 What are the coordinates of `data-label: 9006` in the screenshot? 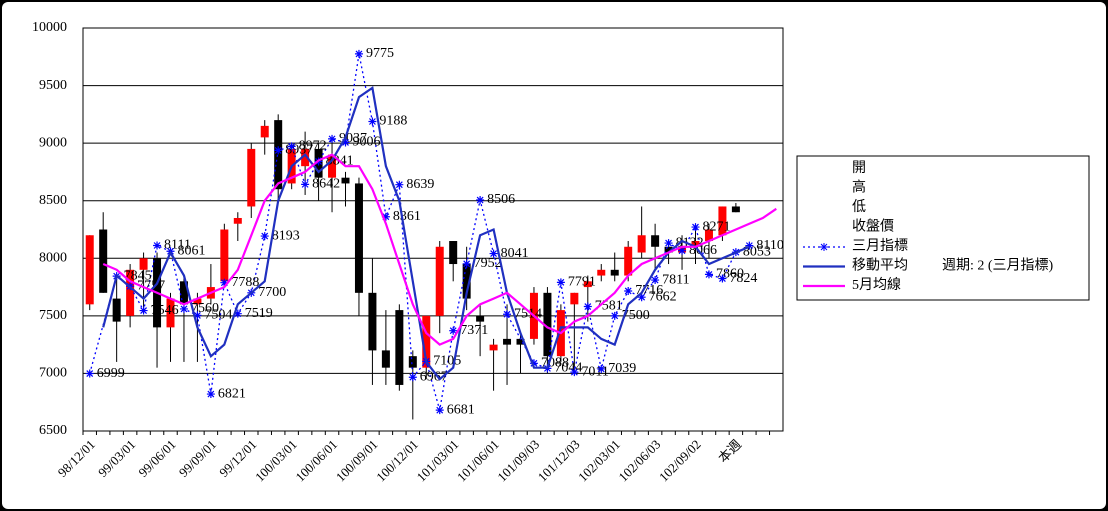 It's located at (367, 142).